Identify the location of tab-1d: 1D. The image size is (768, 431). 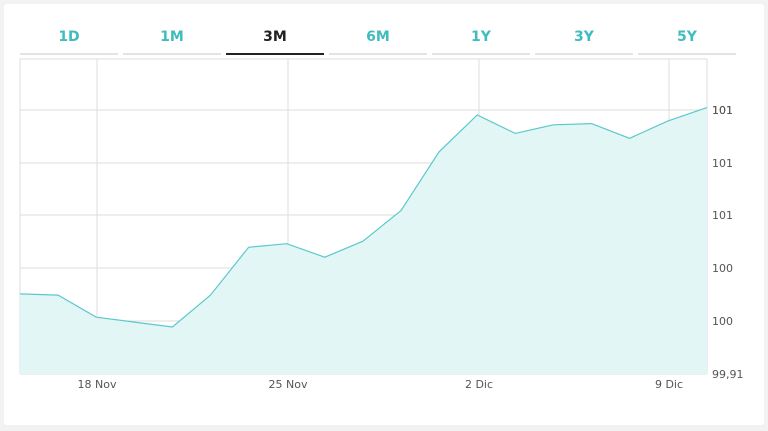
(69, 38).